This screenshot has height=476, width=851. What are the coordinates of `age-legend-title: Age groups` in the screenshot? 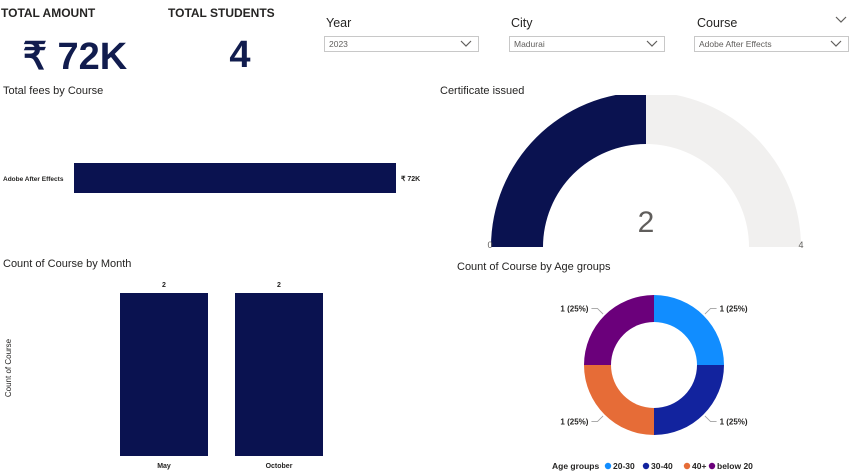 It's located at (575, 466).